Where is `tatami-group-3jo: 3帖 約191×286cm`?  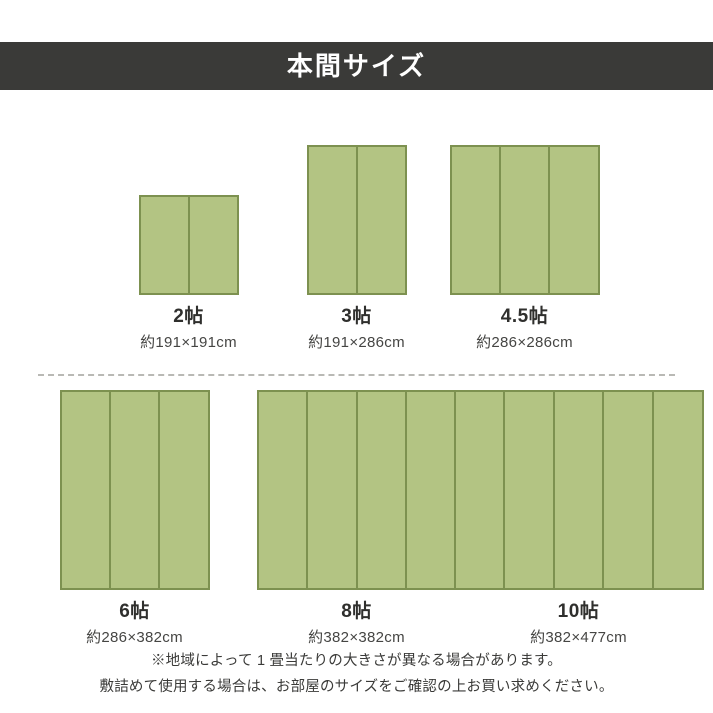
tatami-group-3jo: 3帖 約191×286cm is located at coordinates (357, 247).